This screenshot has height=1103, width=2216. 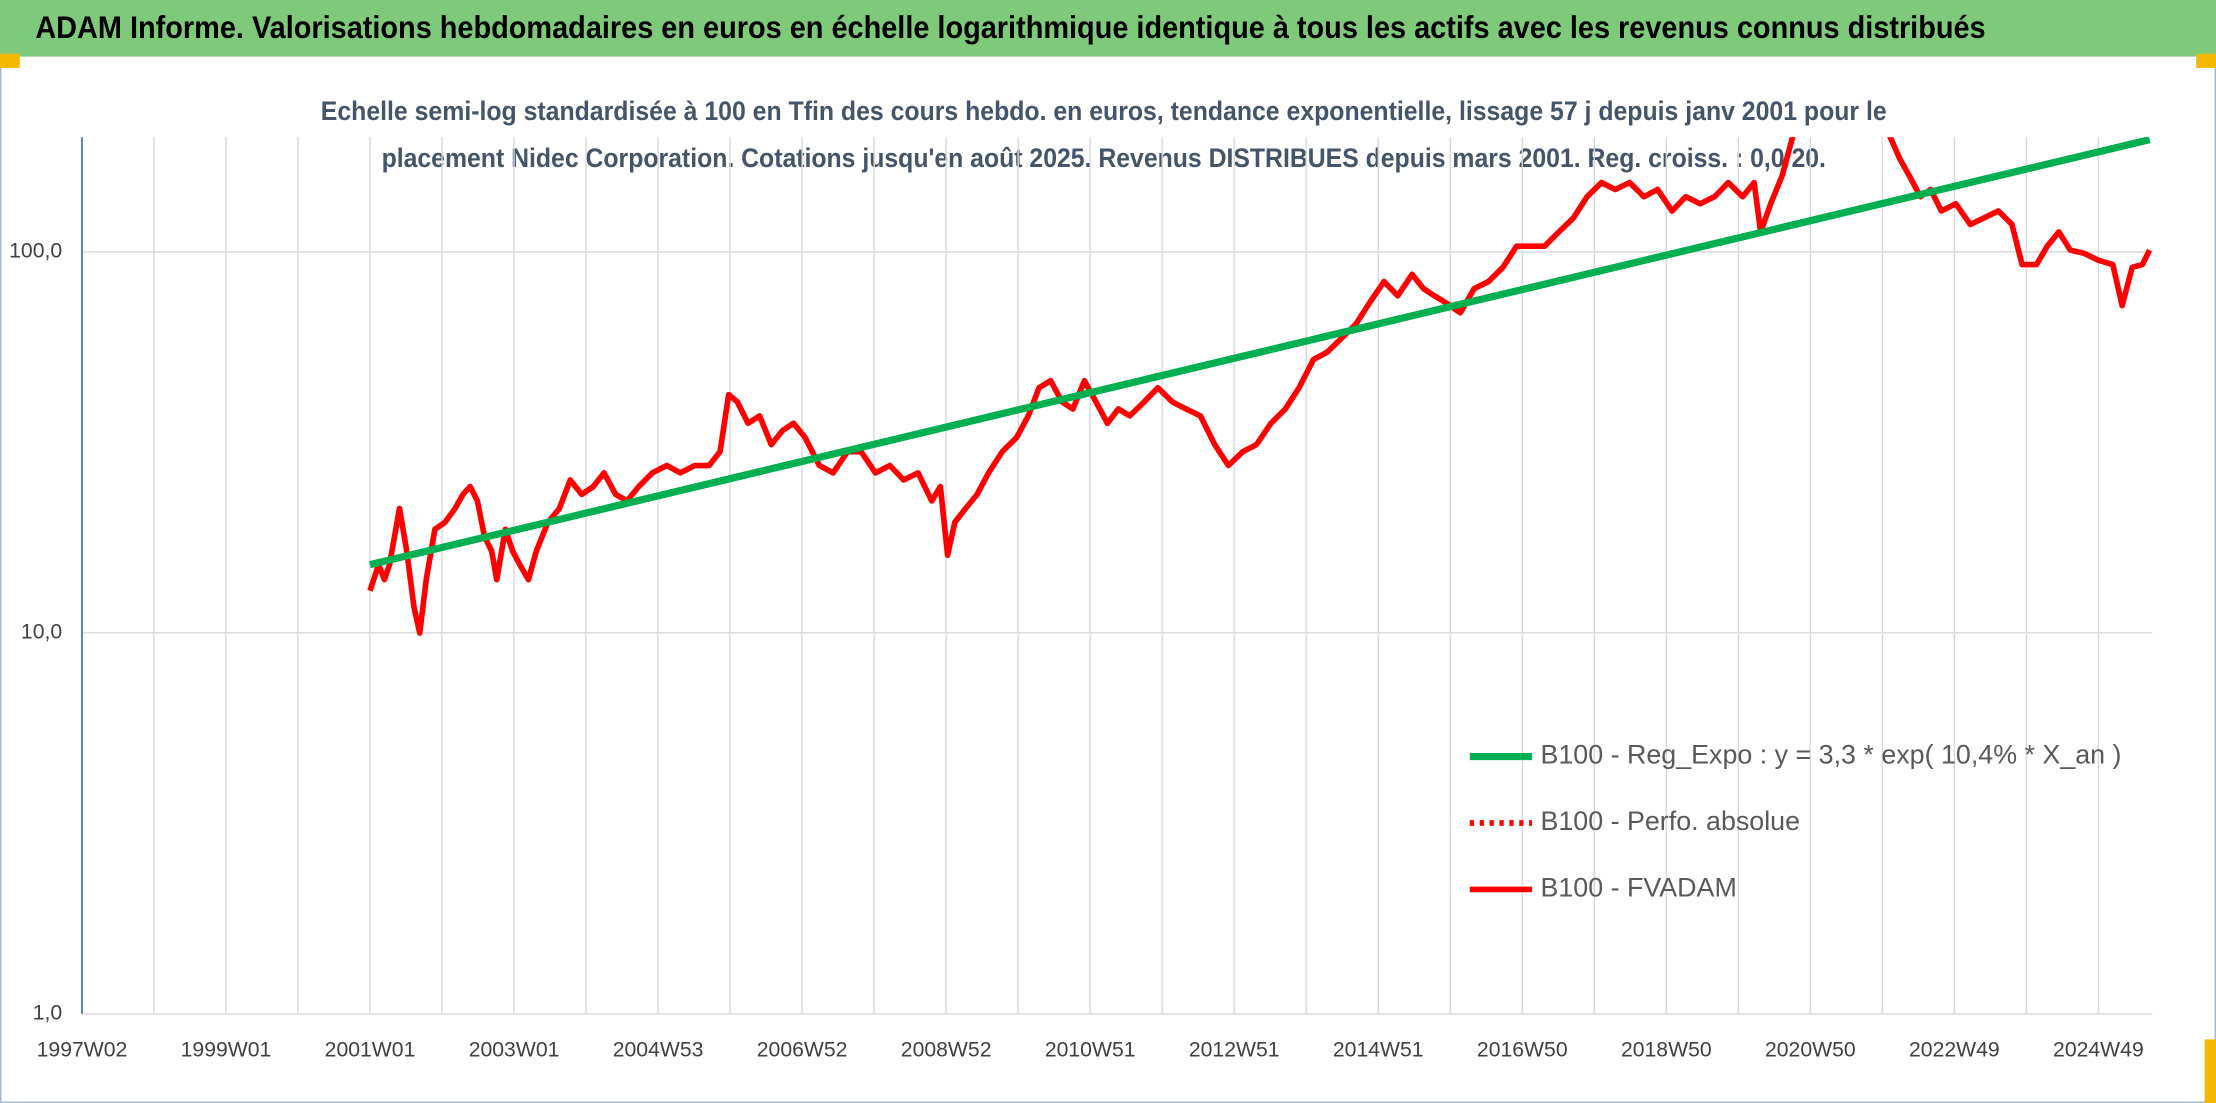 What do you see at coordinates (1954, 1049) in the screenshot?
I see `x-tick-label: 2022W49` at bounding box center [1954, 1049].